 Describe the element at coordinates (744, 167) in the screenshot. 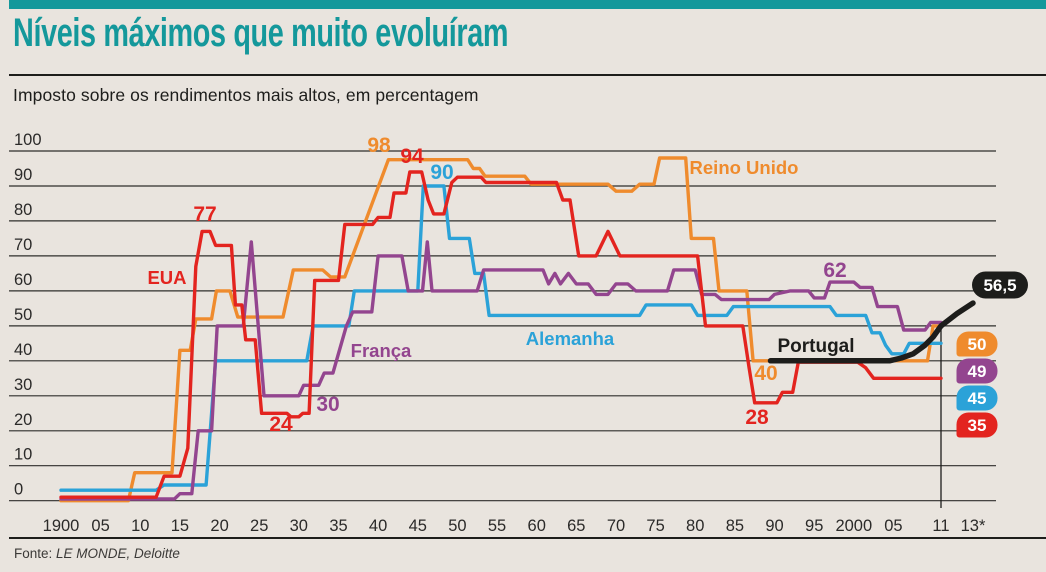

I see `annotation-reino-unido: Reino Unido` at that location.